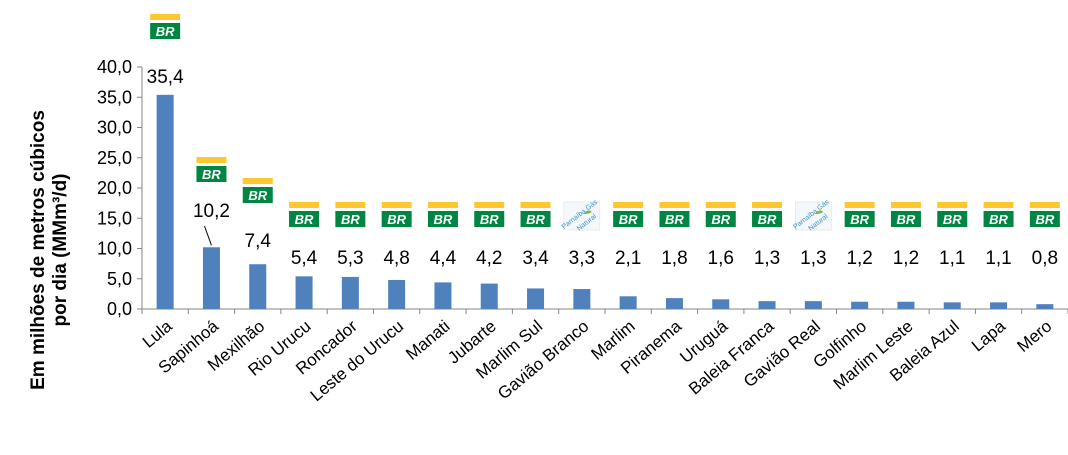 Image resolution: width=1068 pixels, height=455 pixels. I want to click on data-label: 5,4, so click(304, 258).